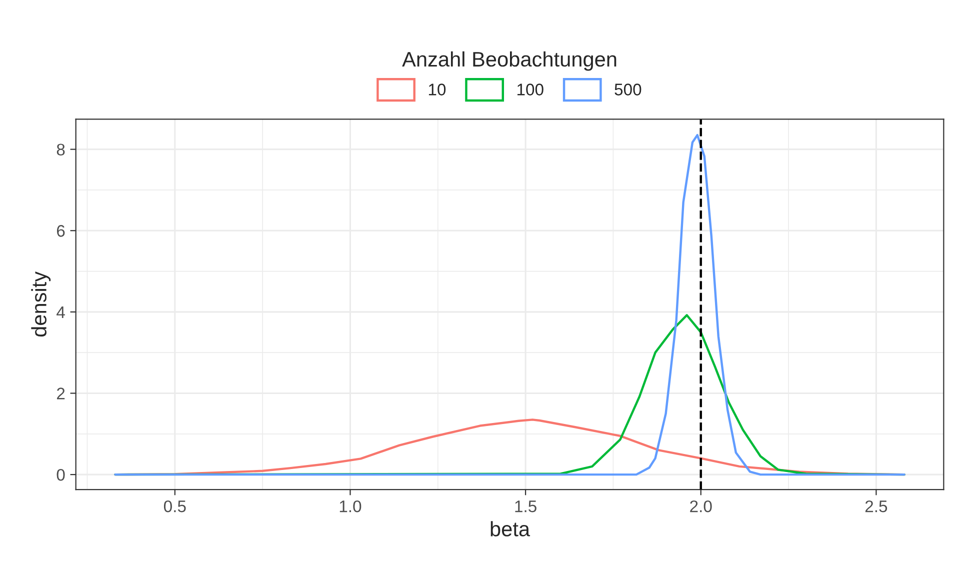 The image size is (960, 576). Describe the element at coordinates (41, 304) in the screenshot. I see `y-axis-title: density` at that location.